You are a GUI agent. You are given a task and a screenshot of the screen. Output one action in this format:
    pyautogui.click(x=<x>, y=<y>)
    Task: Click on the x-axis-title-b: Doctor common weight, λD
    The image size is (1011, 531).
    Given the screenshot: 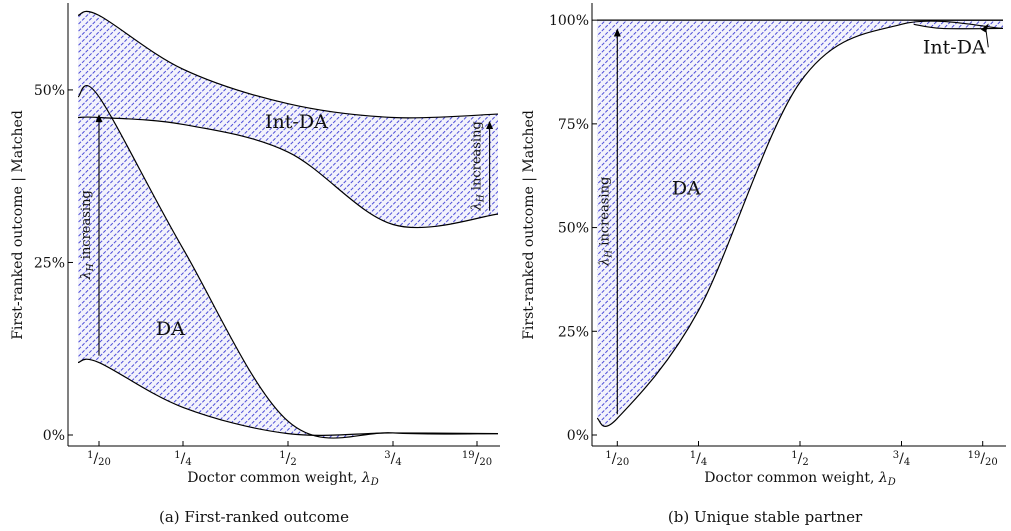 What is the action you would take?
    pyautogui.click(x=800, y=479)
    